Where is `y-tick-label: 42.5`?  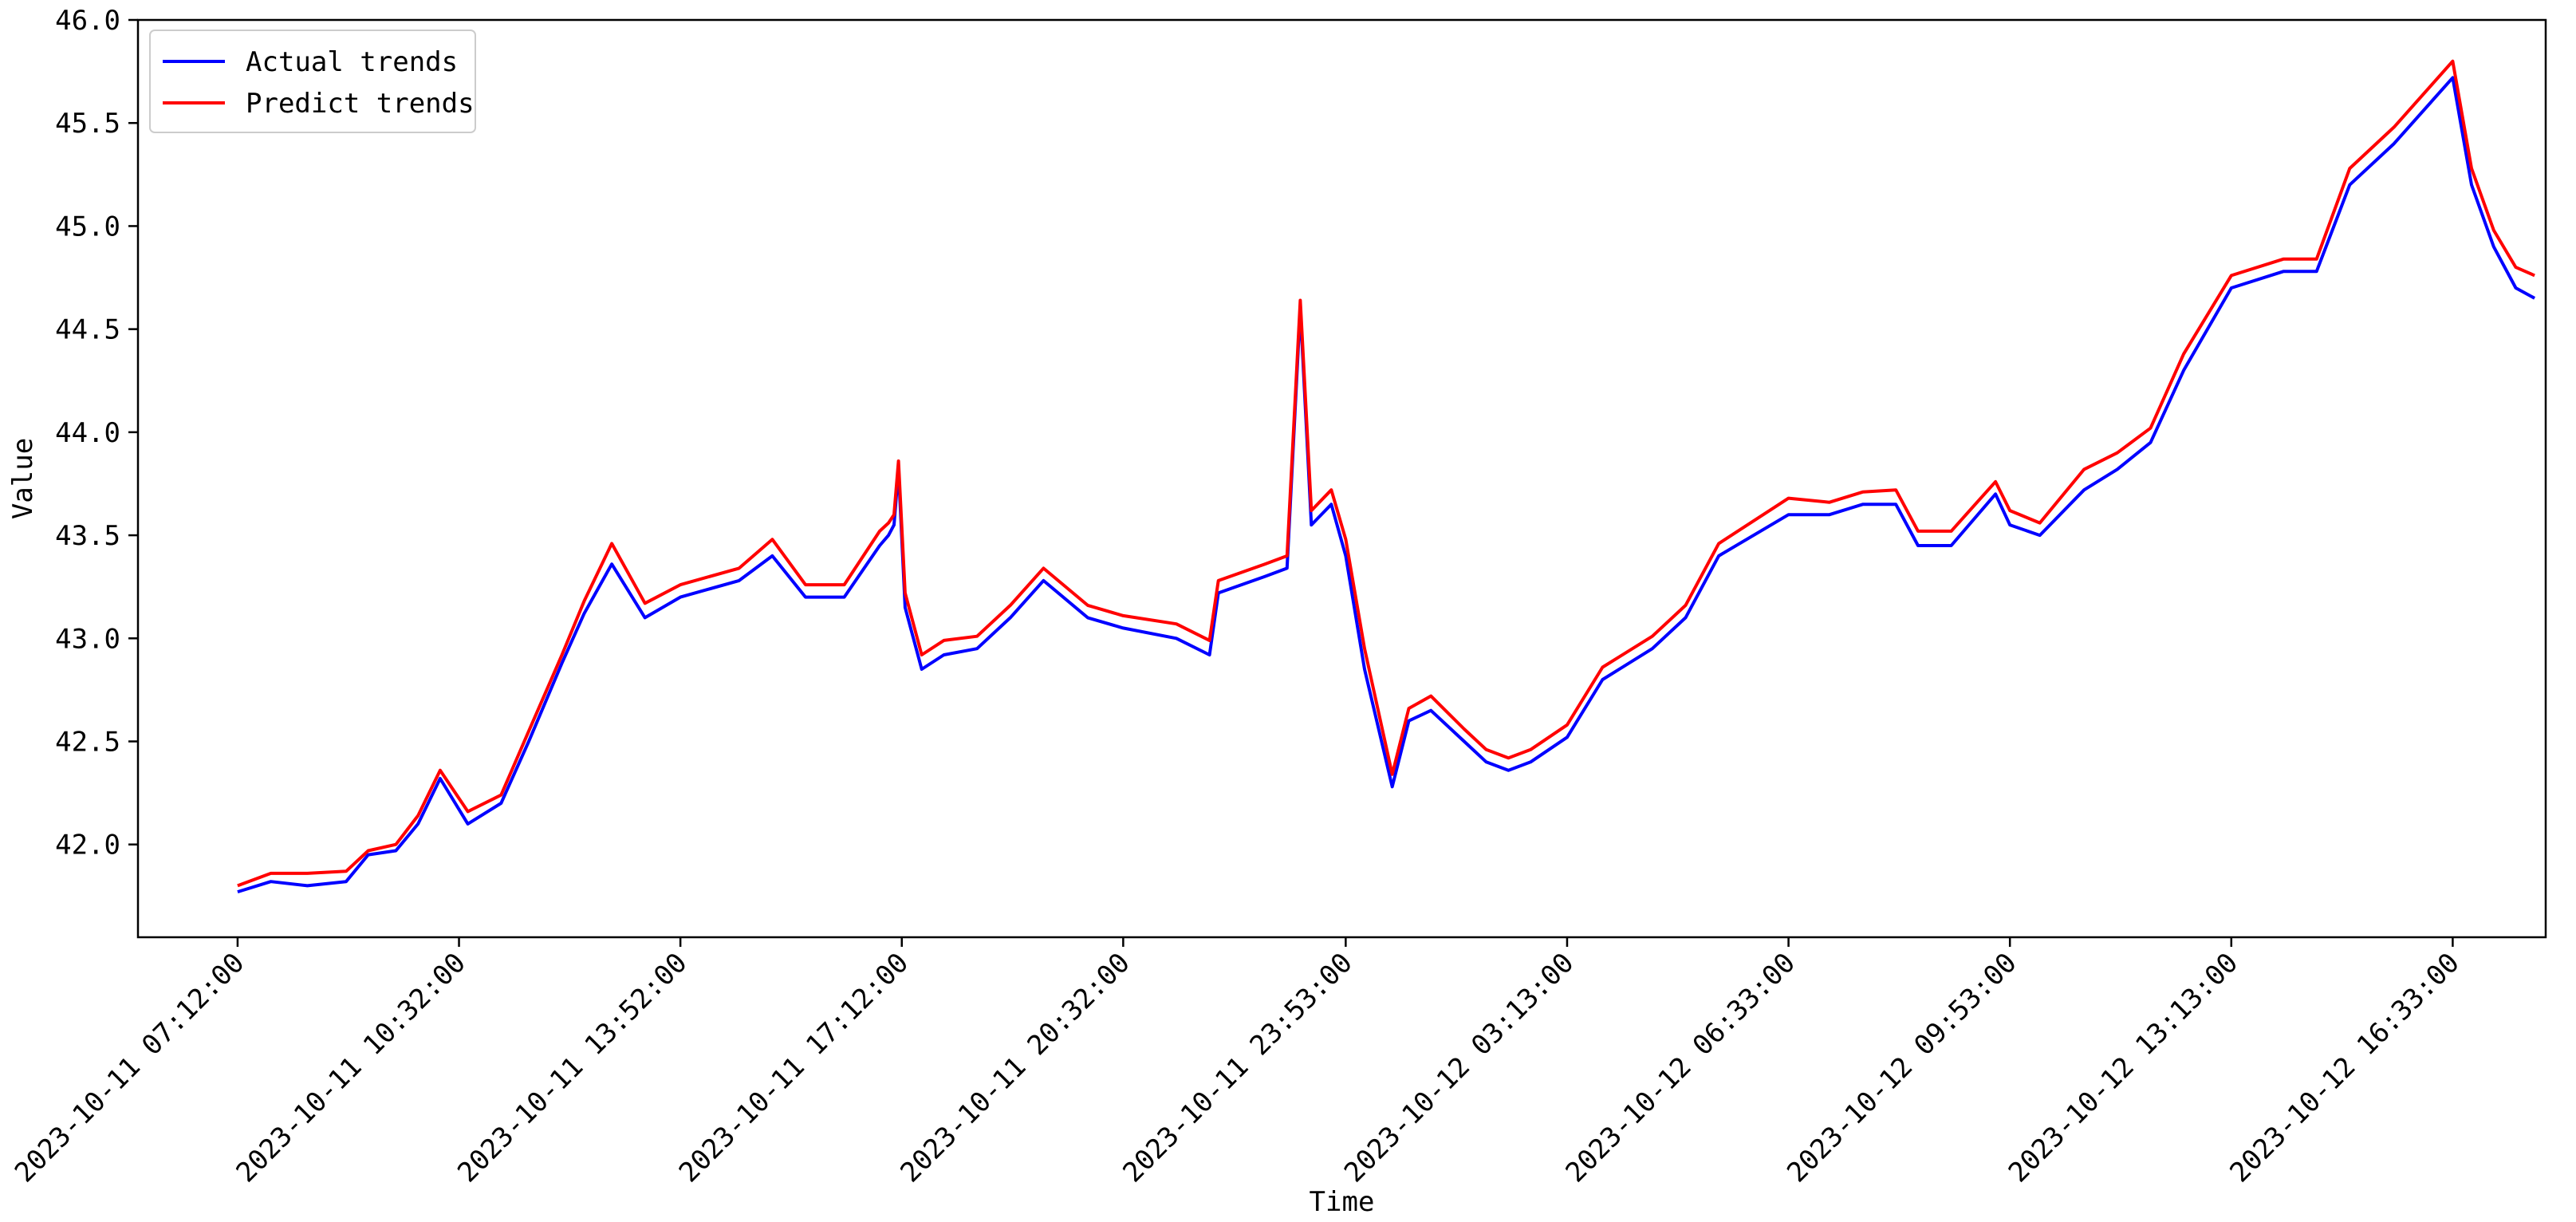 y-tick-label: 42.5 is located at coordinates (87, 742).